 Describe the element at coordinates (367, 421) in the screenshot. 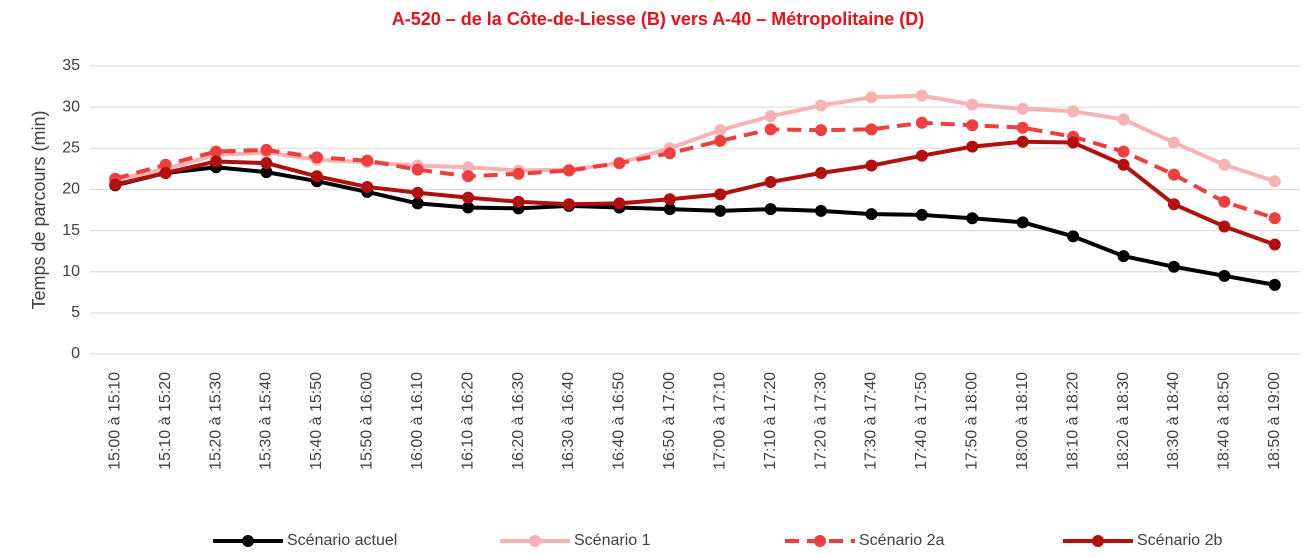

I see `x-tick-label: 15:50 à 16:00` at that location.